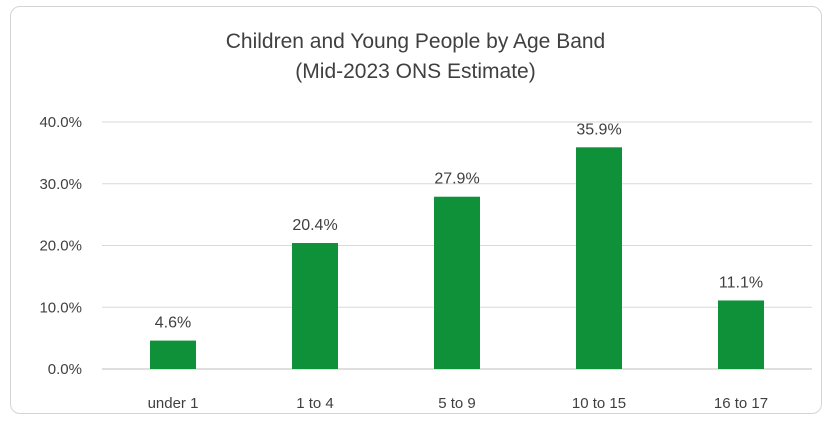 This screenshot has width=831, height=422. Describe the element at coordinates (415, 71) in the screenshot. I see `chart-subtitle: (Mid-2023 ONS Estimate)` at that location.